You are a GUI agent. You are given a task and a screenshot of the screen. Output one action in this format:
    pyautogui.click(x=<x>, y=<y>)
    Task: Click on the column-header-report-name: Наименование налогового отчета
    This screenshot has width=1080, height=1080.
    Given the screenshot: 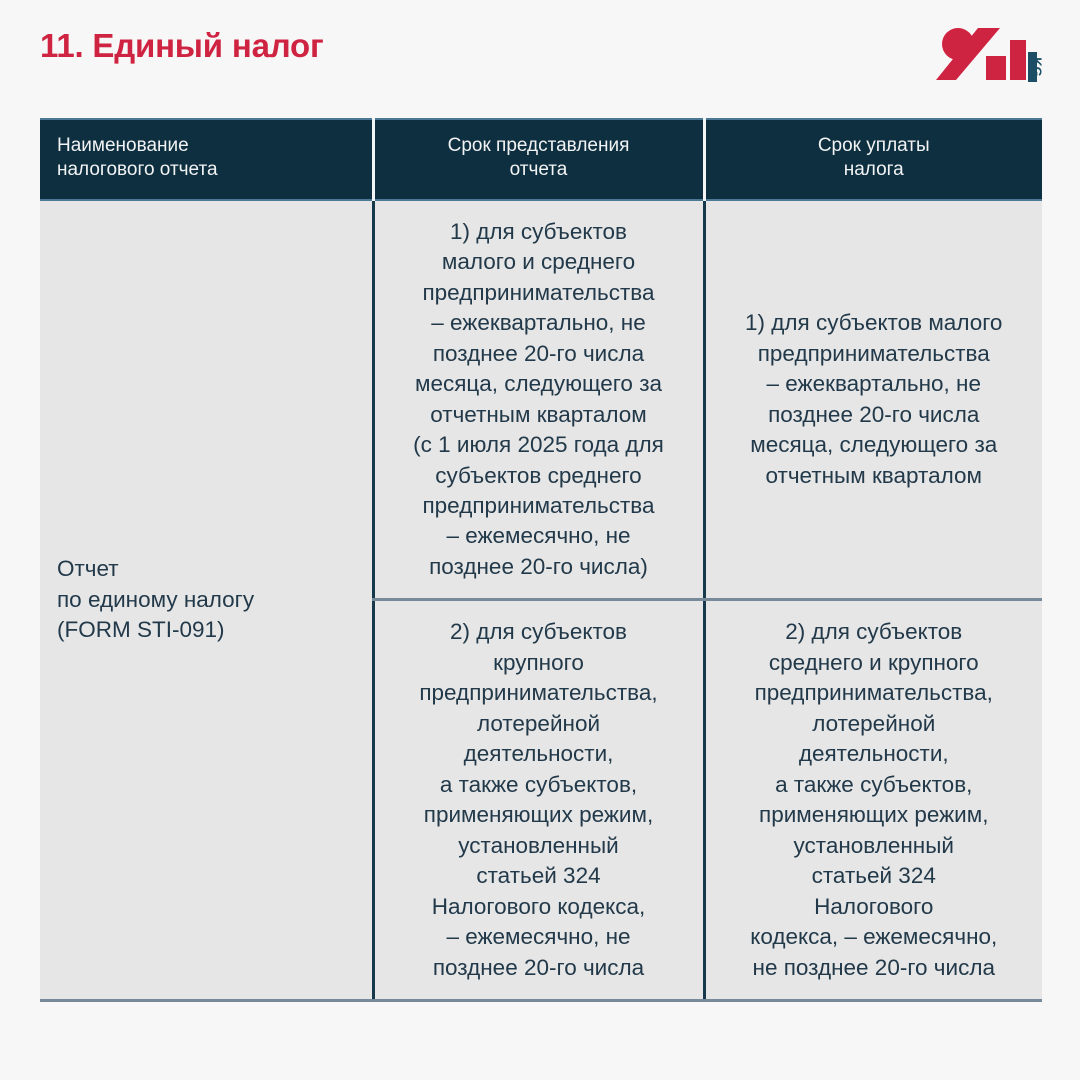 What is the action you would take?
    pyautogui.click(x=206, y=159)
    